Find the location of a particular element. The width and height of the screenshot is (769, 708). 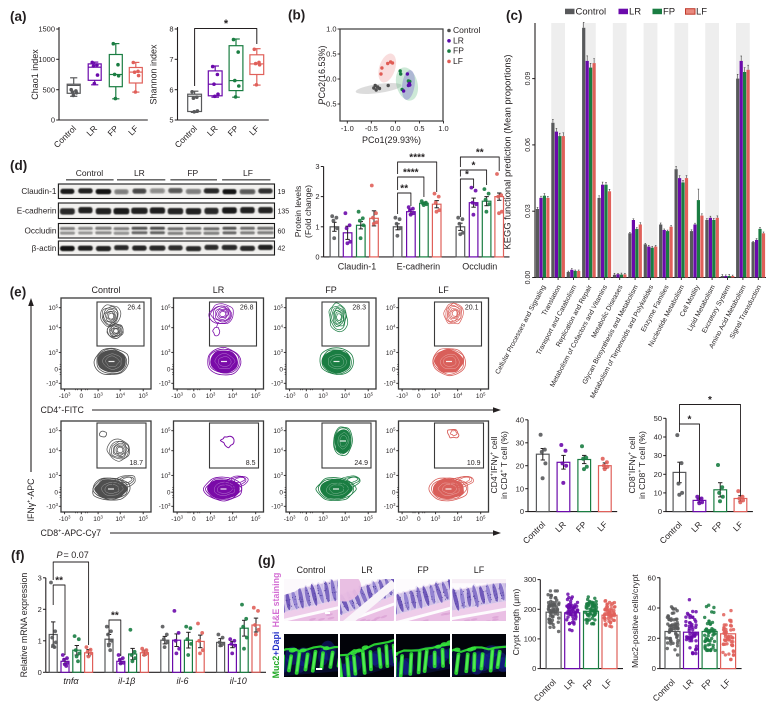

svg-text: 50 is located at coordinates (658, 418).